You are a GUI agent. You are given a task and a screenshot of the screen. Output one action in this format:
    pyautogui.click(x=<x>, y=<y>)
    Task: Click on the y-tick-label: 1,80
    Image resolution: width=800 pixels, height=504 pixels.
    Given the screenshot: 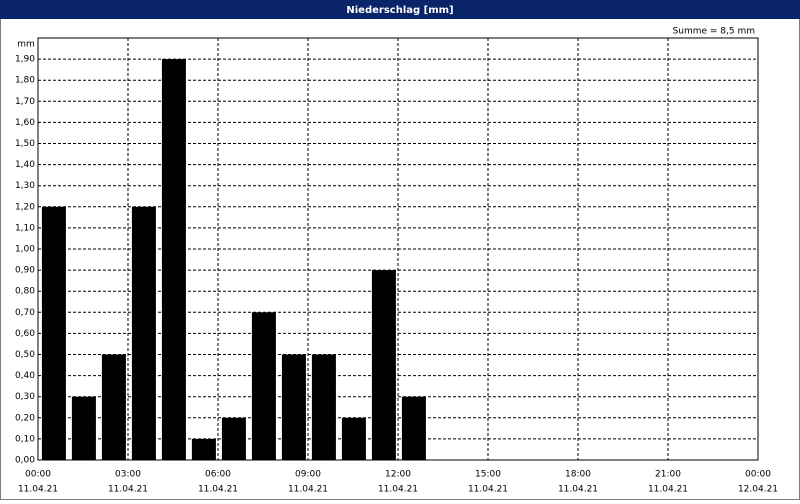 What is the action you would take?
    pyautogui.click(x=25, y=81)
    